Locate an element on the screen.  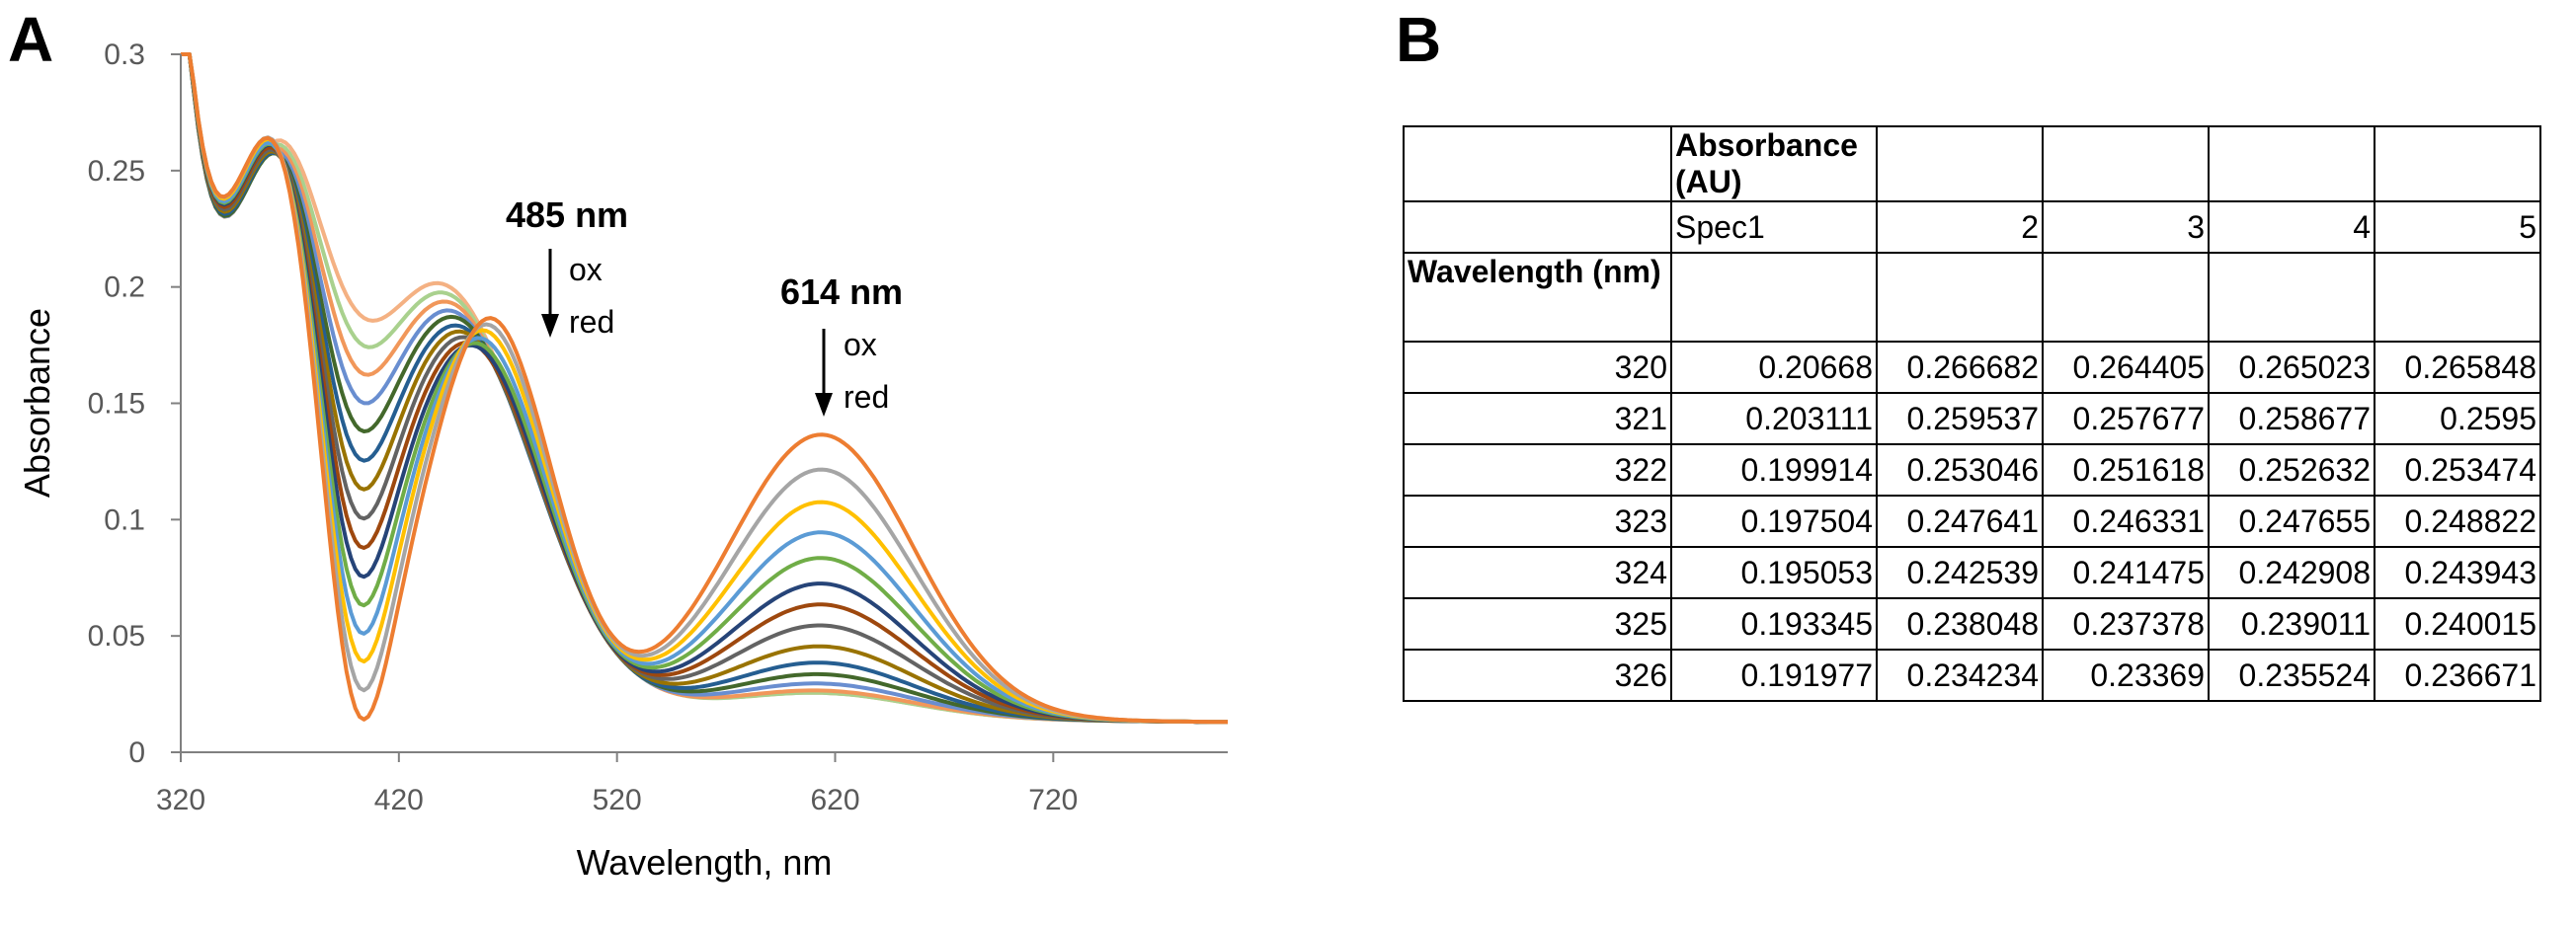
absorbance-cell: 0.23369 is located at coordinates (2126, 675).